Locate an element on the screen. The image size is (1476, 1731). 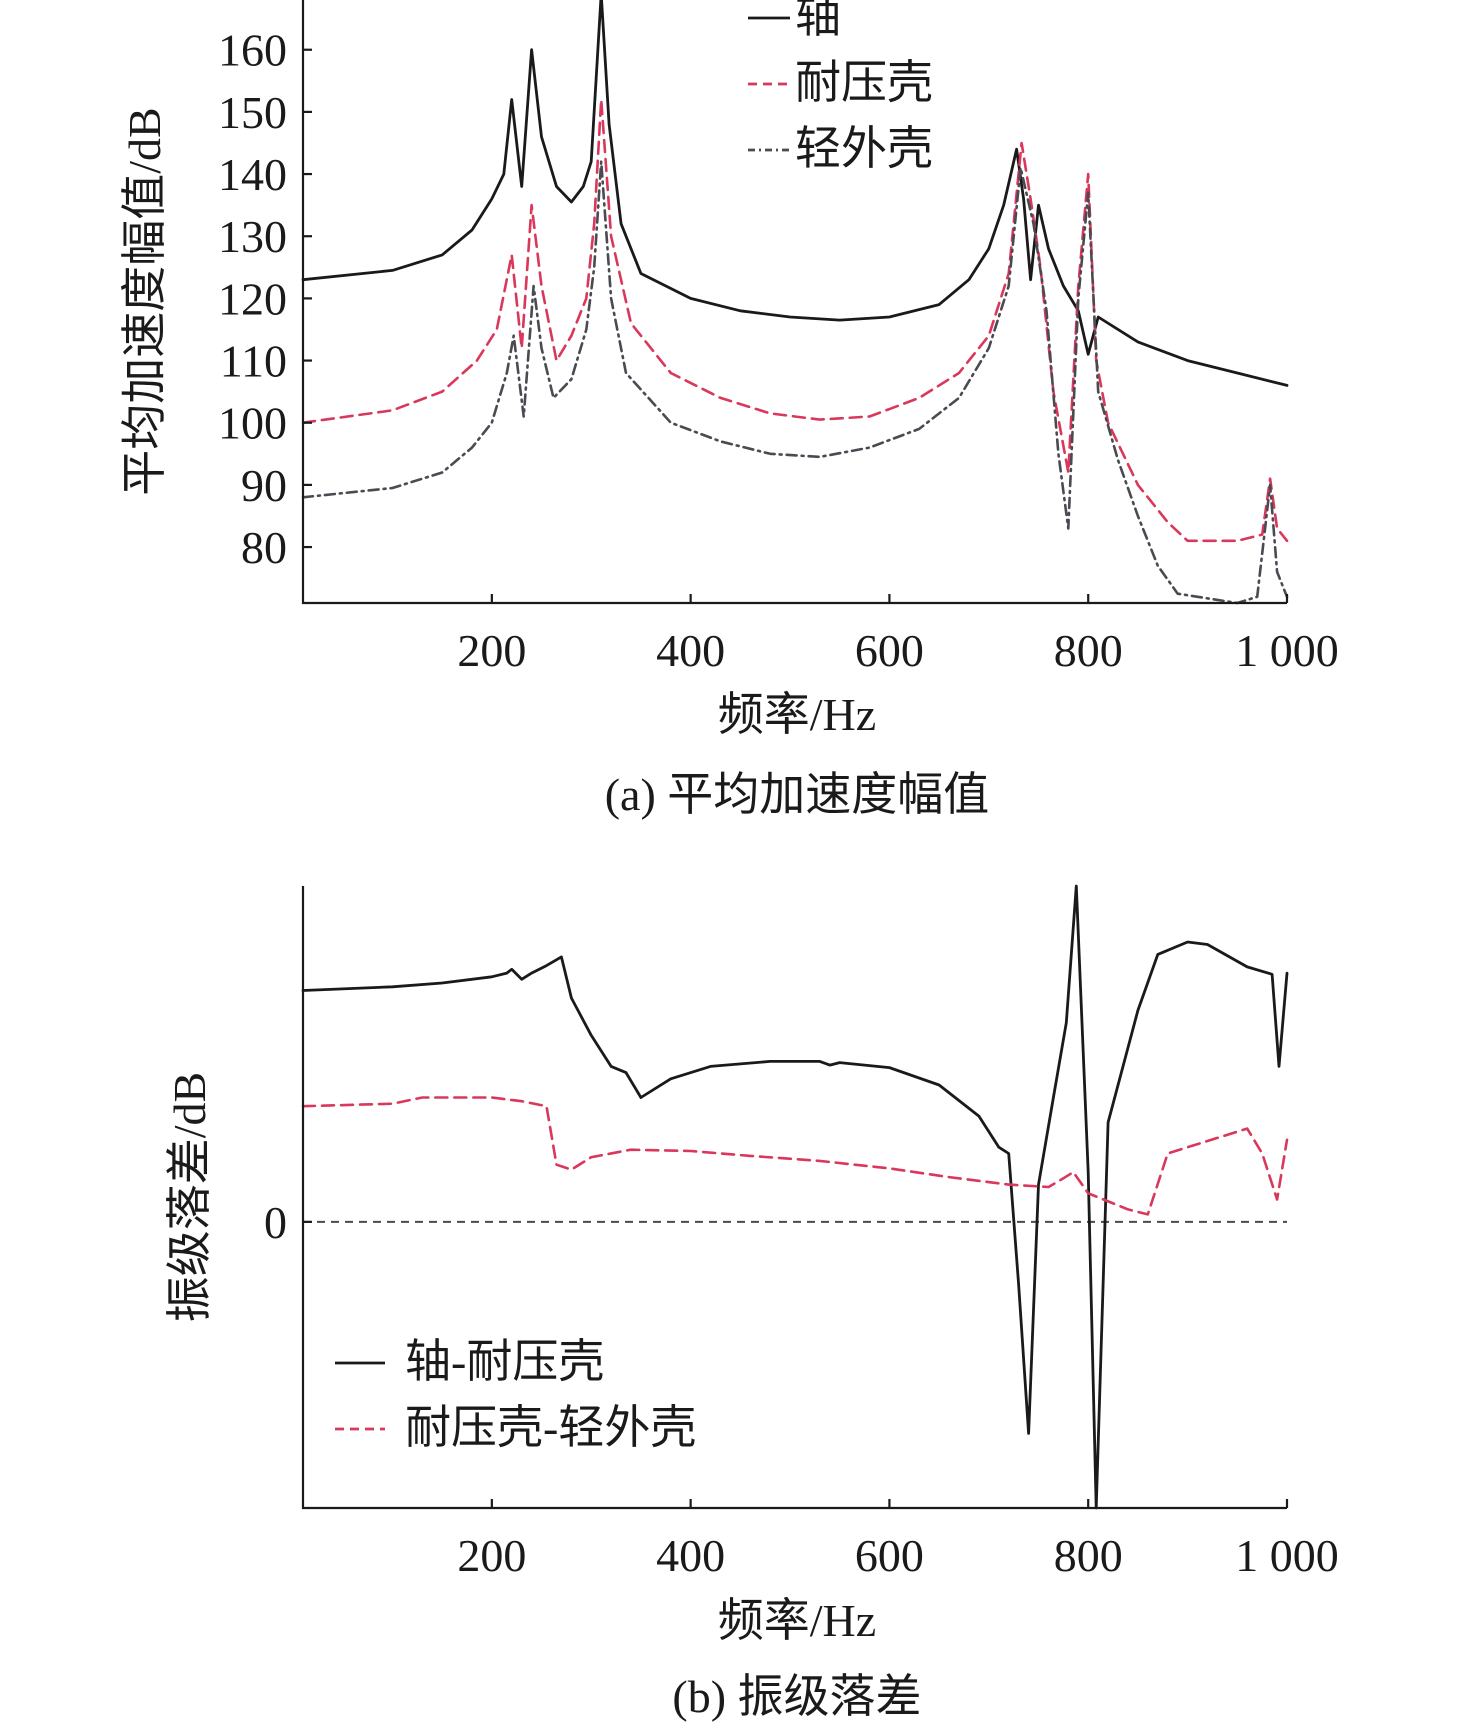
panel-b-y-axis-label: 振级落差/dB is located at coordinates (189, 1197).